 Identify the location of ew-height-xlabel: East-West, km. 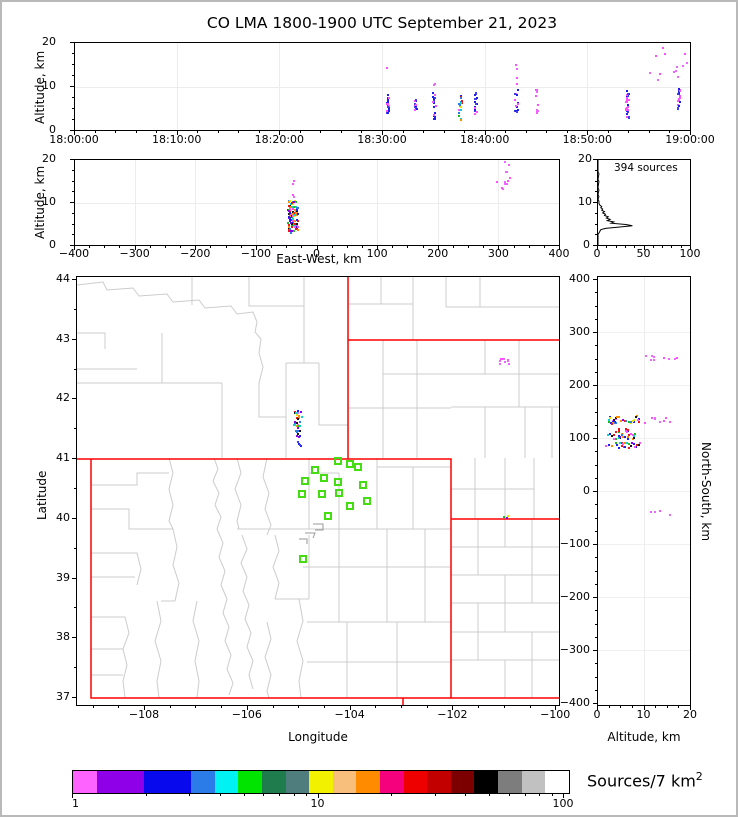
(319, 259).